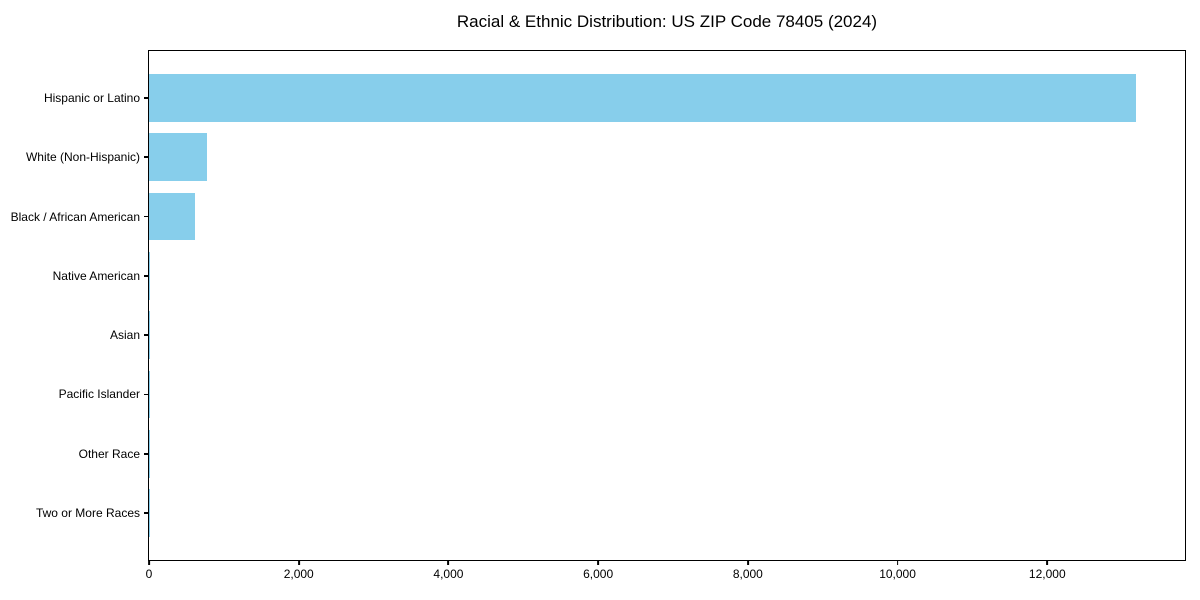 This screenshot has width=1200, height=600. I want to click on bar-hispanic-or-latino, so click(642, 98).